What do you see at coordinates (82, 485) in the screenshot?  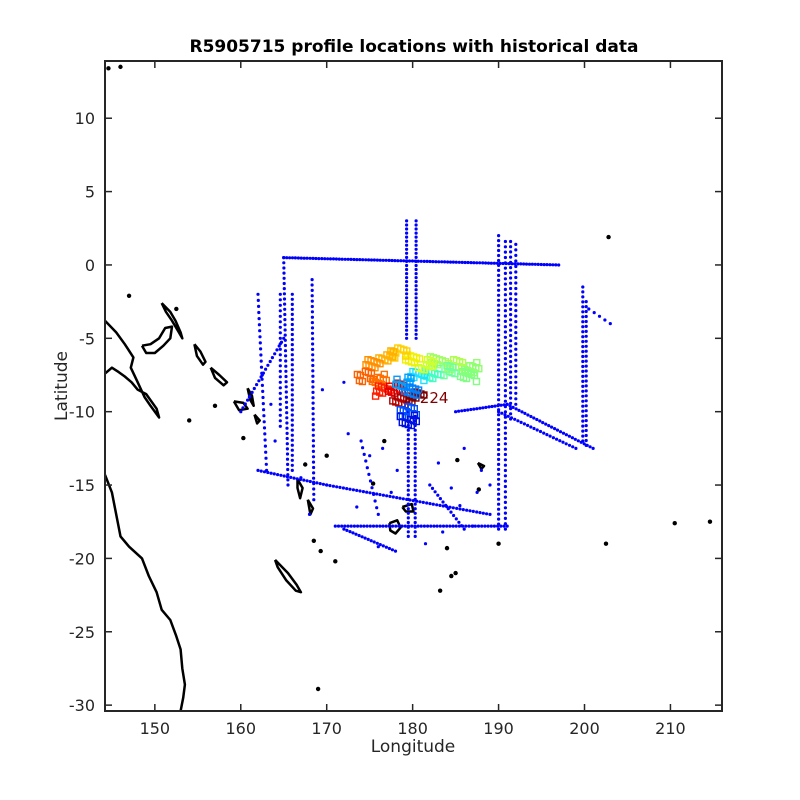 I see `y-tick-label: -15` at bounding box center [82, 485].